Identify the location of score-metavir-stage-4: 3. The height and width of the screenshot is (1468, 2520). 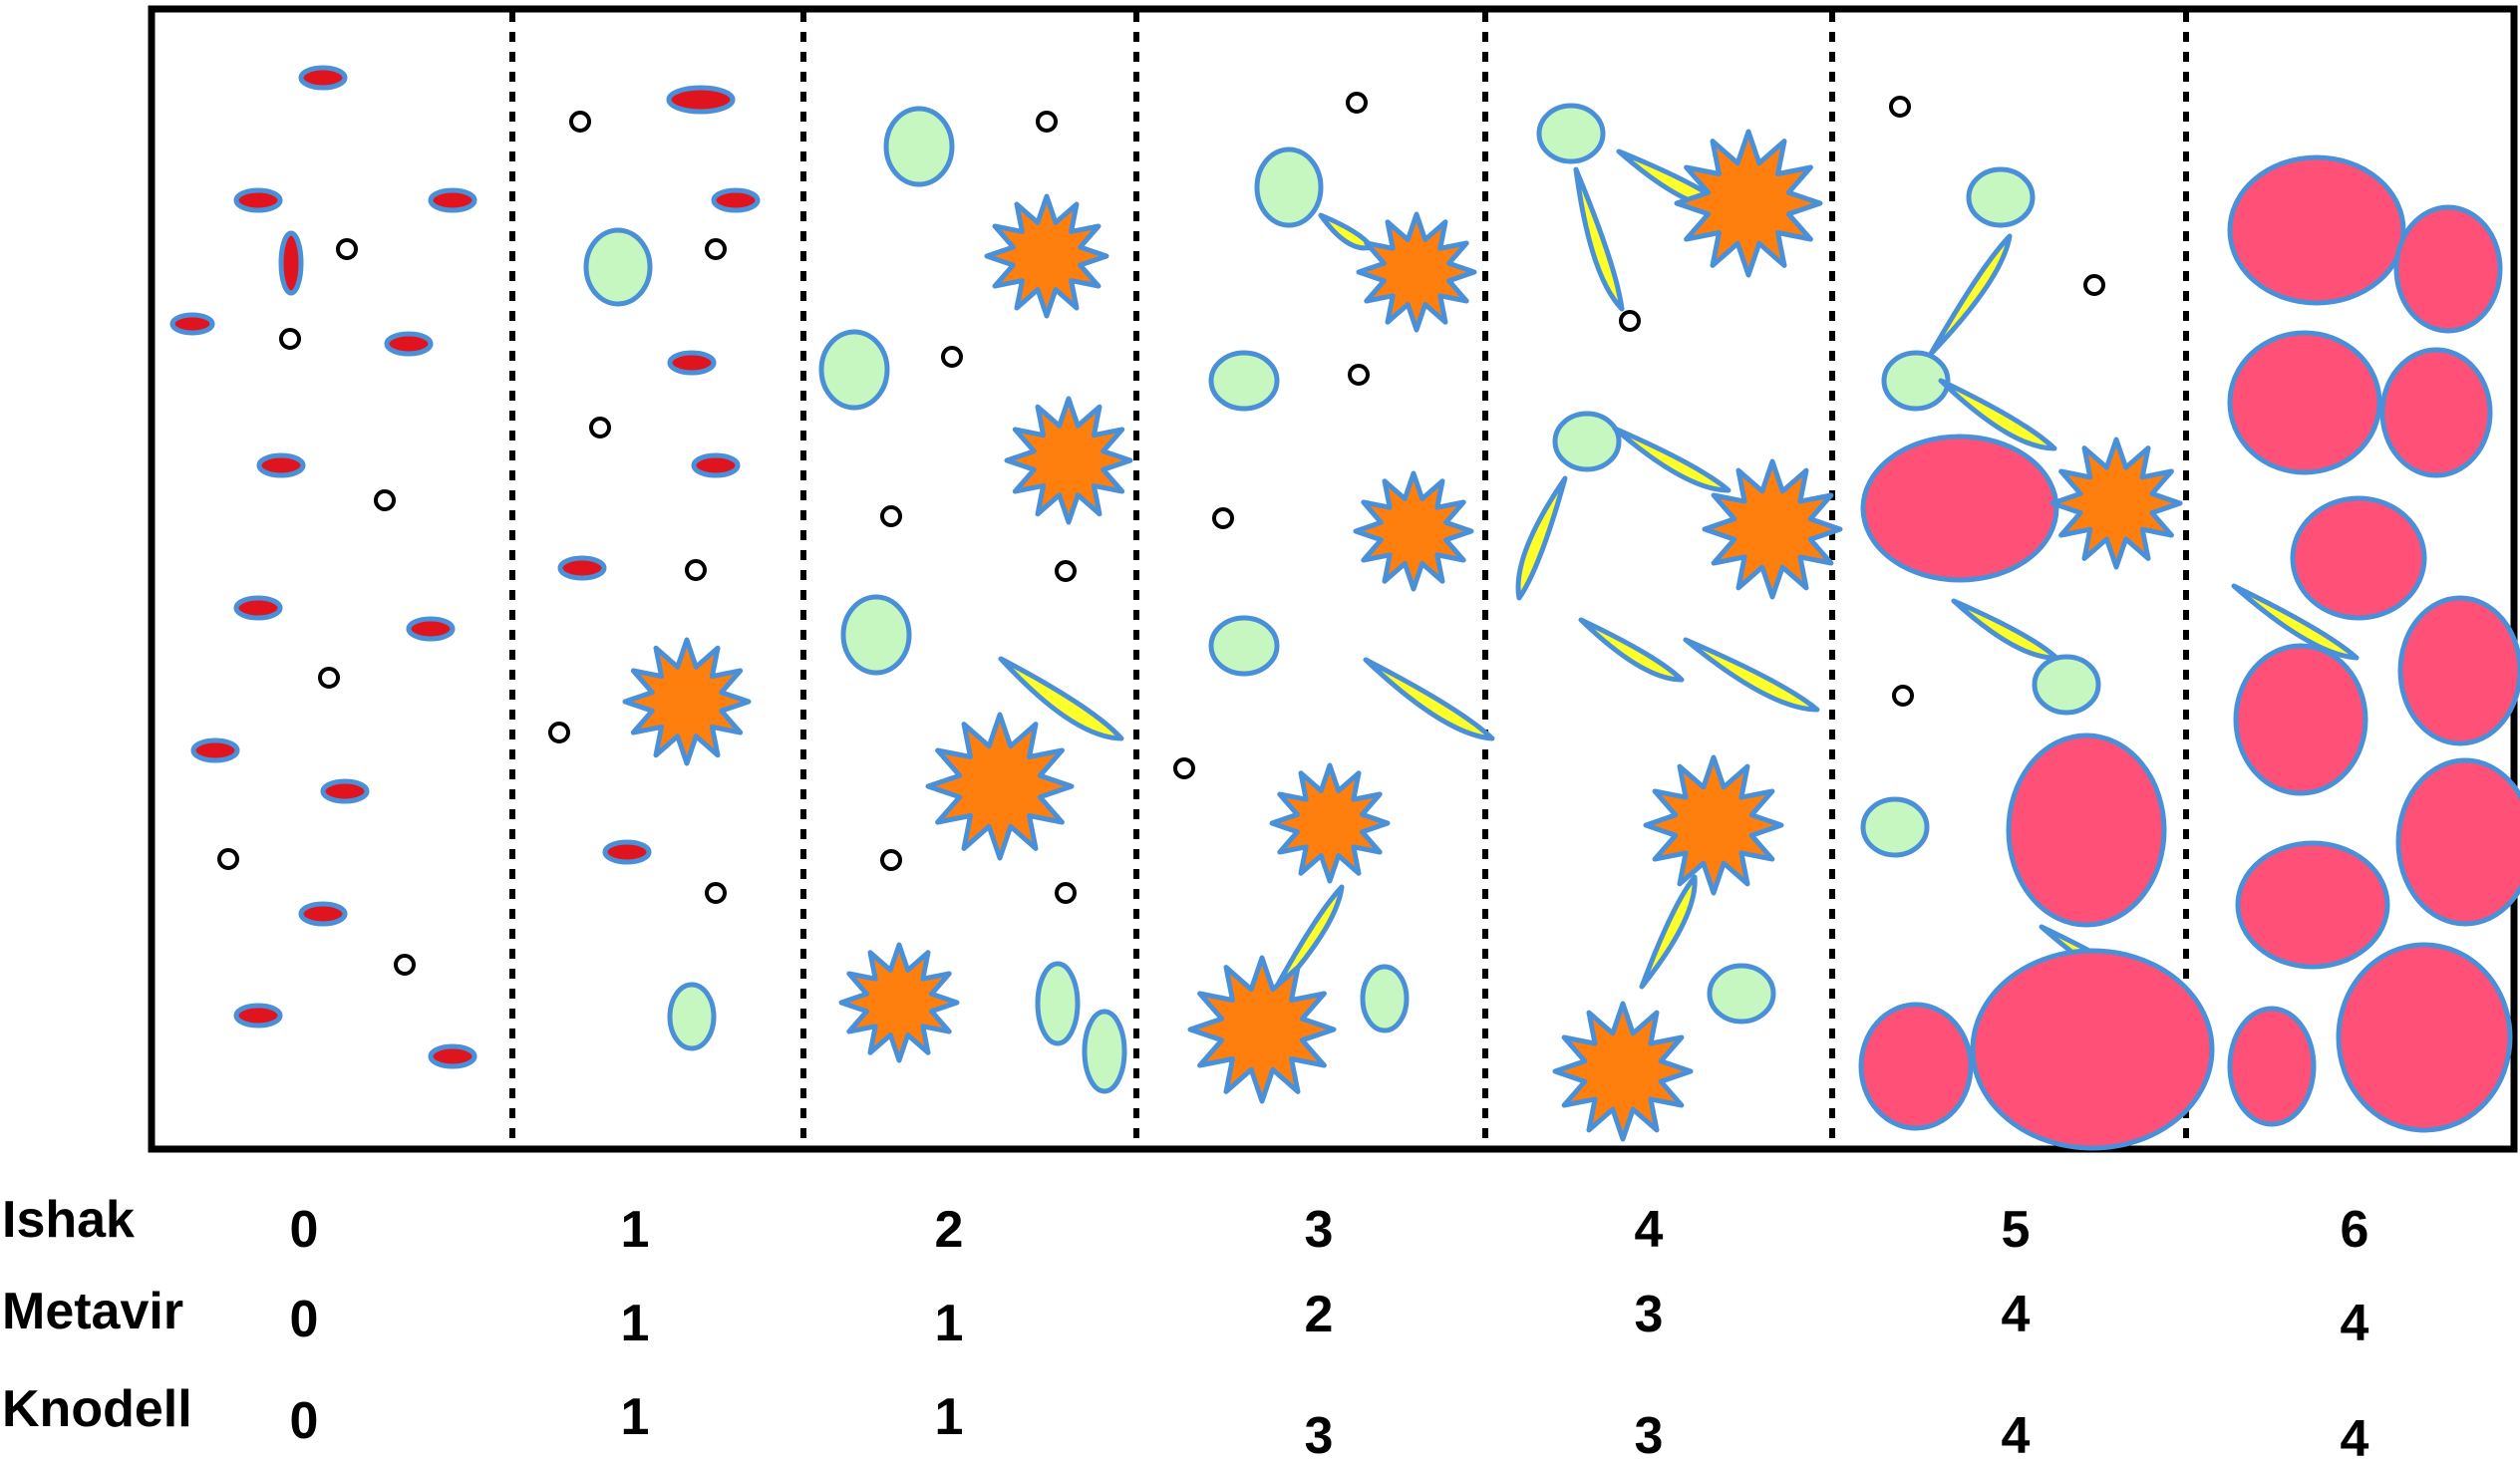
(1649, 1314).